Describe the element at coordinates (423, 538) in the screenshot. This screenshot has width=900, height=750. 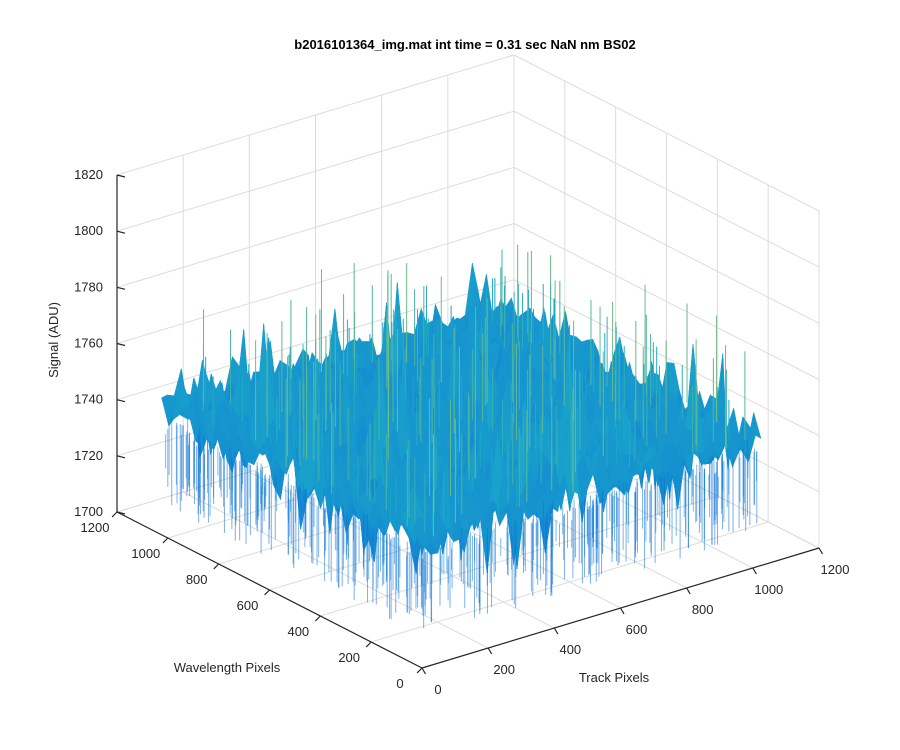
I see `surface-patch` at that location.